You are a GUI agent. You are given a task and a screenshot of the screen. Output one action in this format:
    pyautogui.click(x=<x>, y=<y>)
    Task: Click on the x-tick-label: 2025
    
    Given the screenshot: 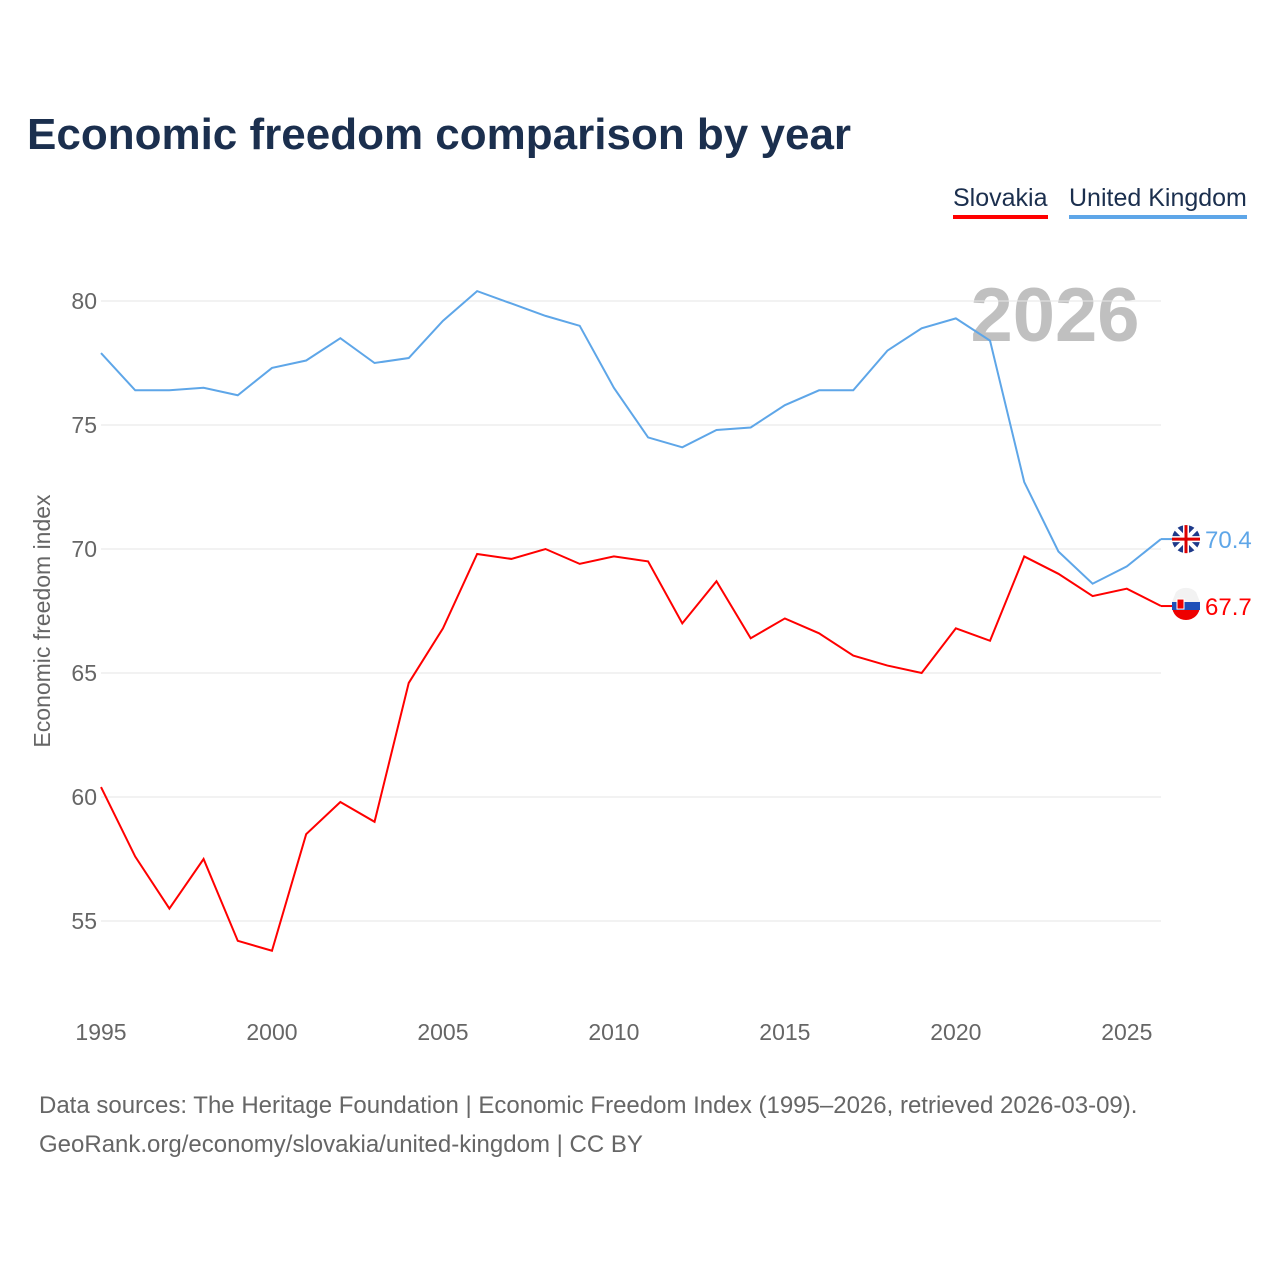 What is the action you would take?
    pyautogui.click(x=1126, y=1032)
    